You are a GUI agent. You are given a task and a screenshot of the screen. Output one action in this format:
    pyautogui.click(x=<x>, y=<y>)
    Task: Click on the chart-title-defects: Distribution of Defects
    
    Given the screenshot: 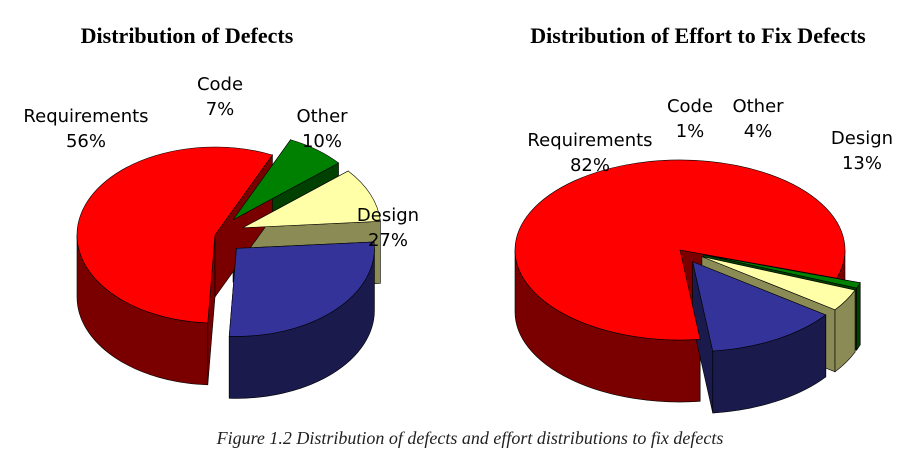 What is the action you would take?
    pyautogui.click(x=187, y=35)
    